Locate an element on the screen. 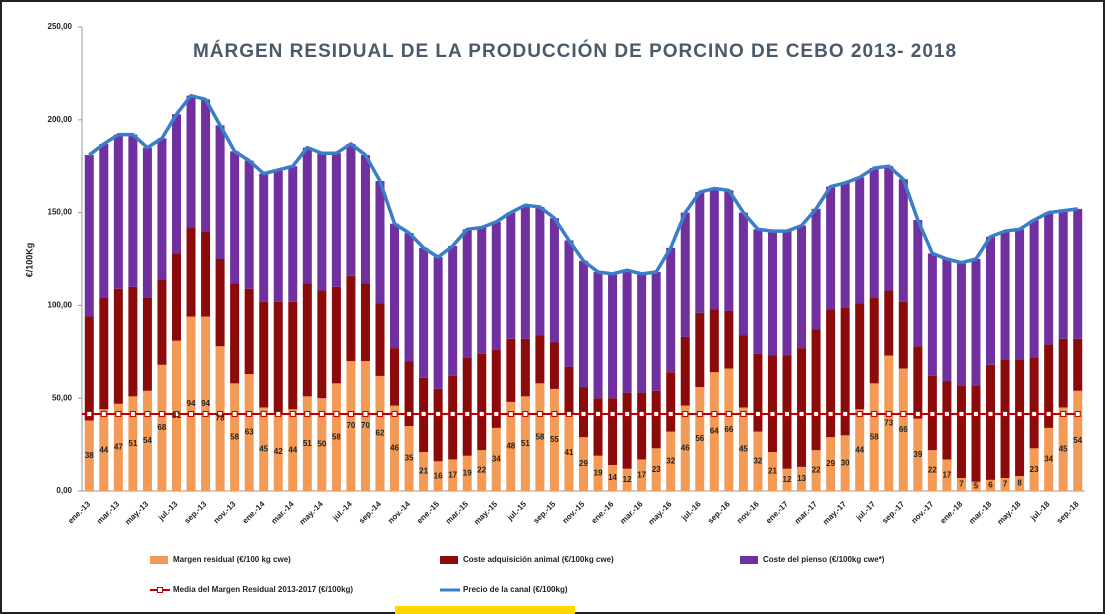 This screenshot has width=1105, height=614. y-tick-label: 100,00 is located at coordinates (60, 305).